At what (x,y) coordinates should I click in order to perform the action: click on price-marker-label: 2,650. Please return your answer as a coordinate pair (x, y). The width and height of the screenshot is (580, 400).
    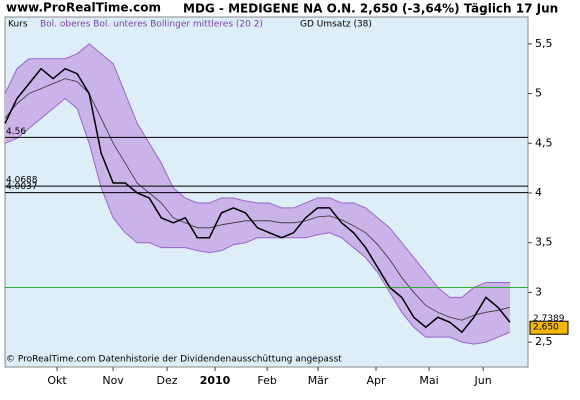
    Looking at the image, I should click on (546, 328).